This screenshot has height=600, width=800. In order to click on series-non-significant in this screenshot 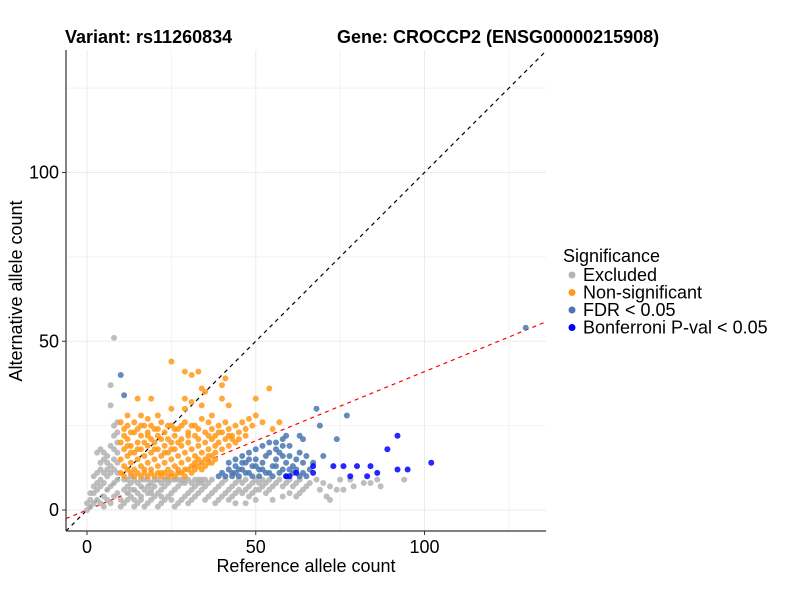, I will do `click(200, 419)`.